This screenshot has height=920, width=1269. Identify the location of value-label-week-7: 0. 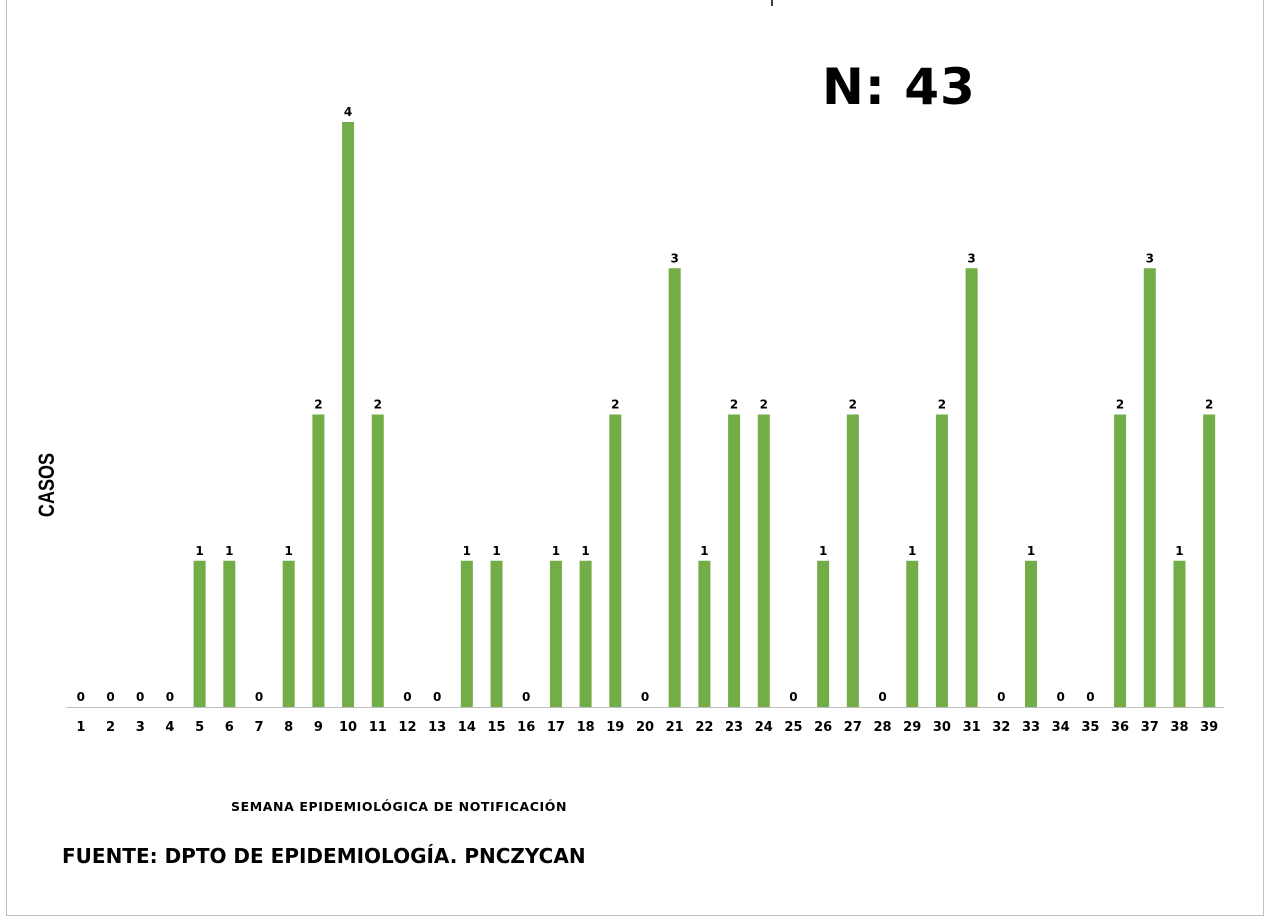
(259, 697).